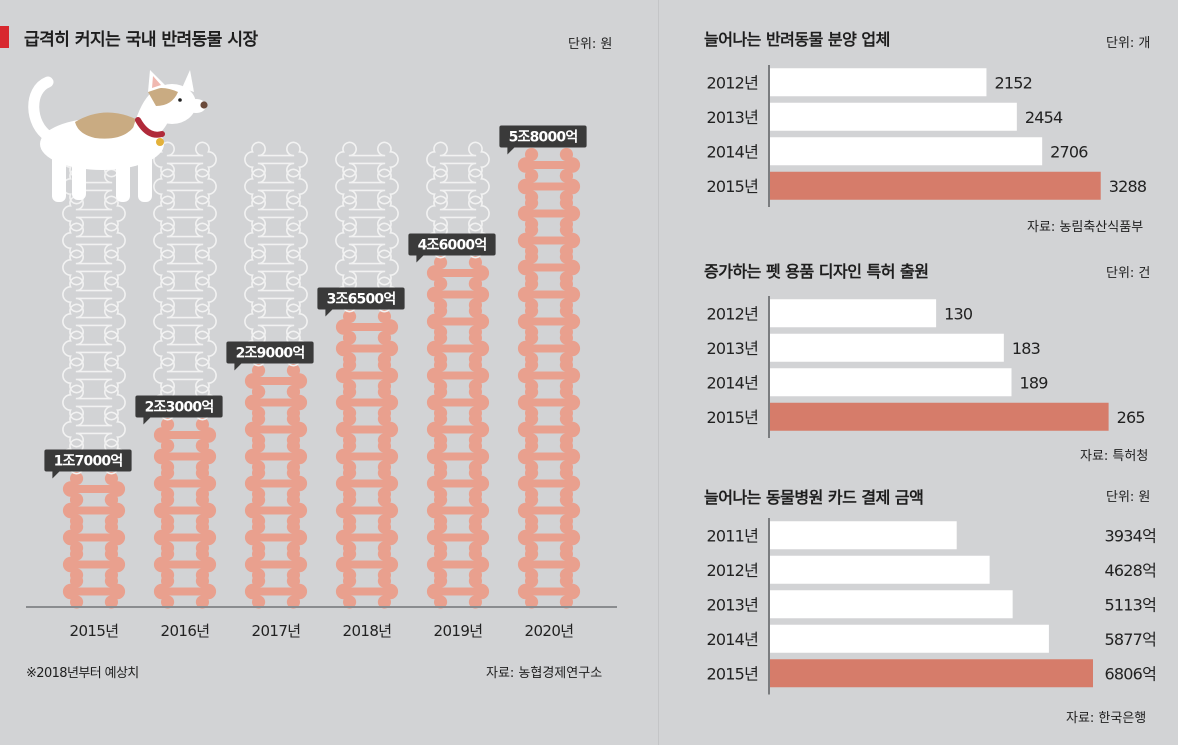  What do you see at coordinates (1128, 43) in the screenshot?
I see `breeders-unit: 단위: 개` at bounding box center [1128, 43].